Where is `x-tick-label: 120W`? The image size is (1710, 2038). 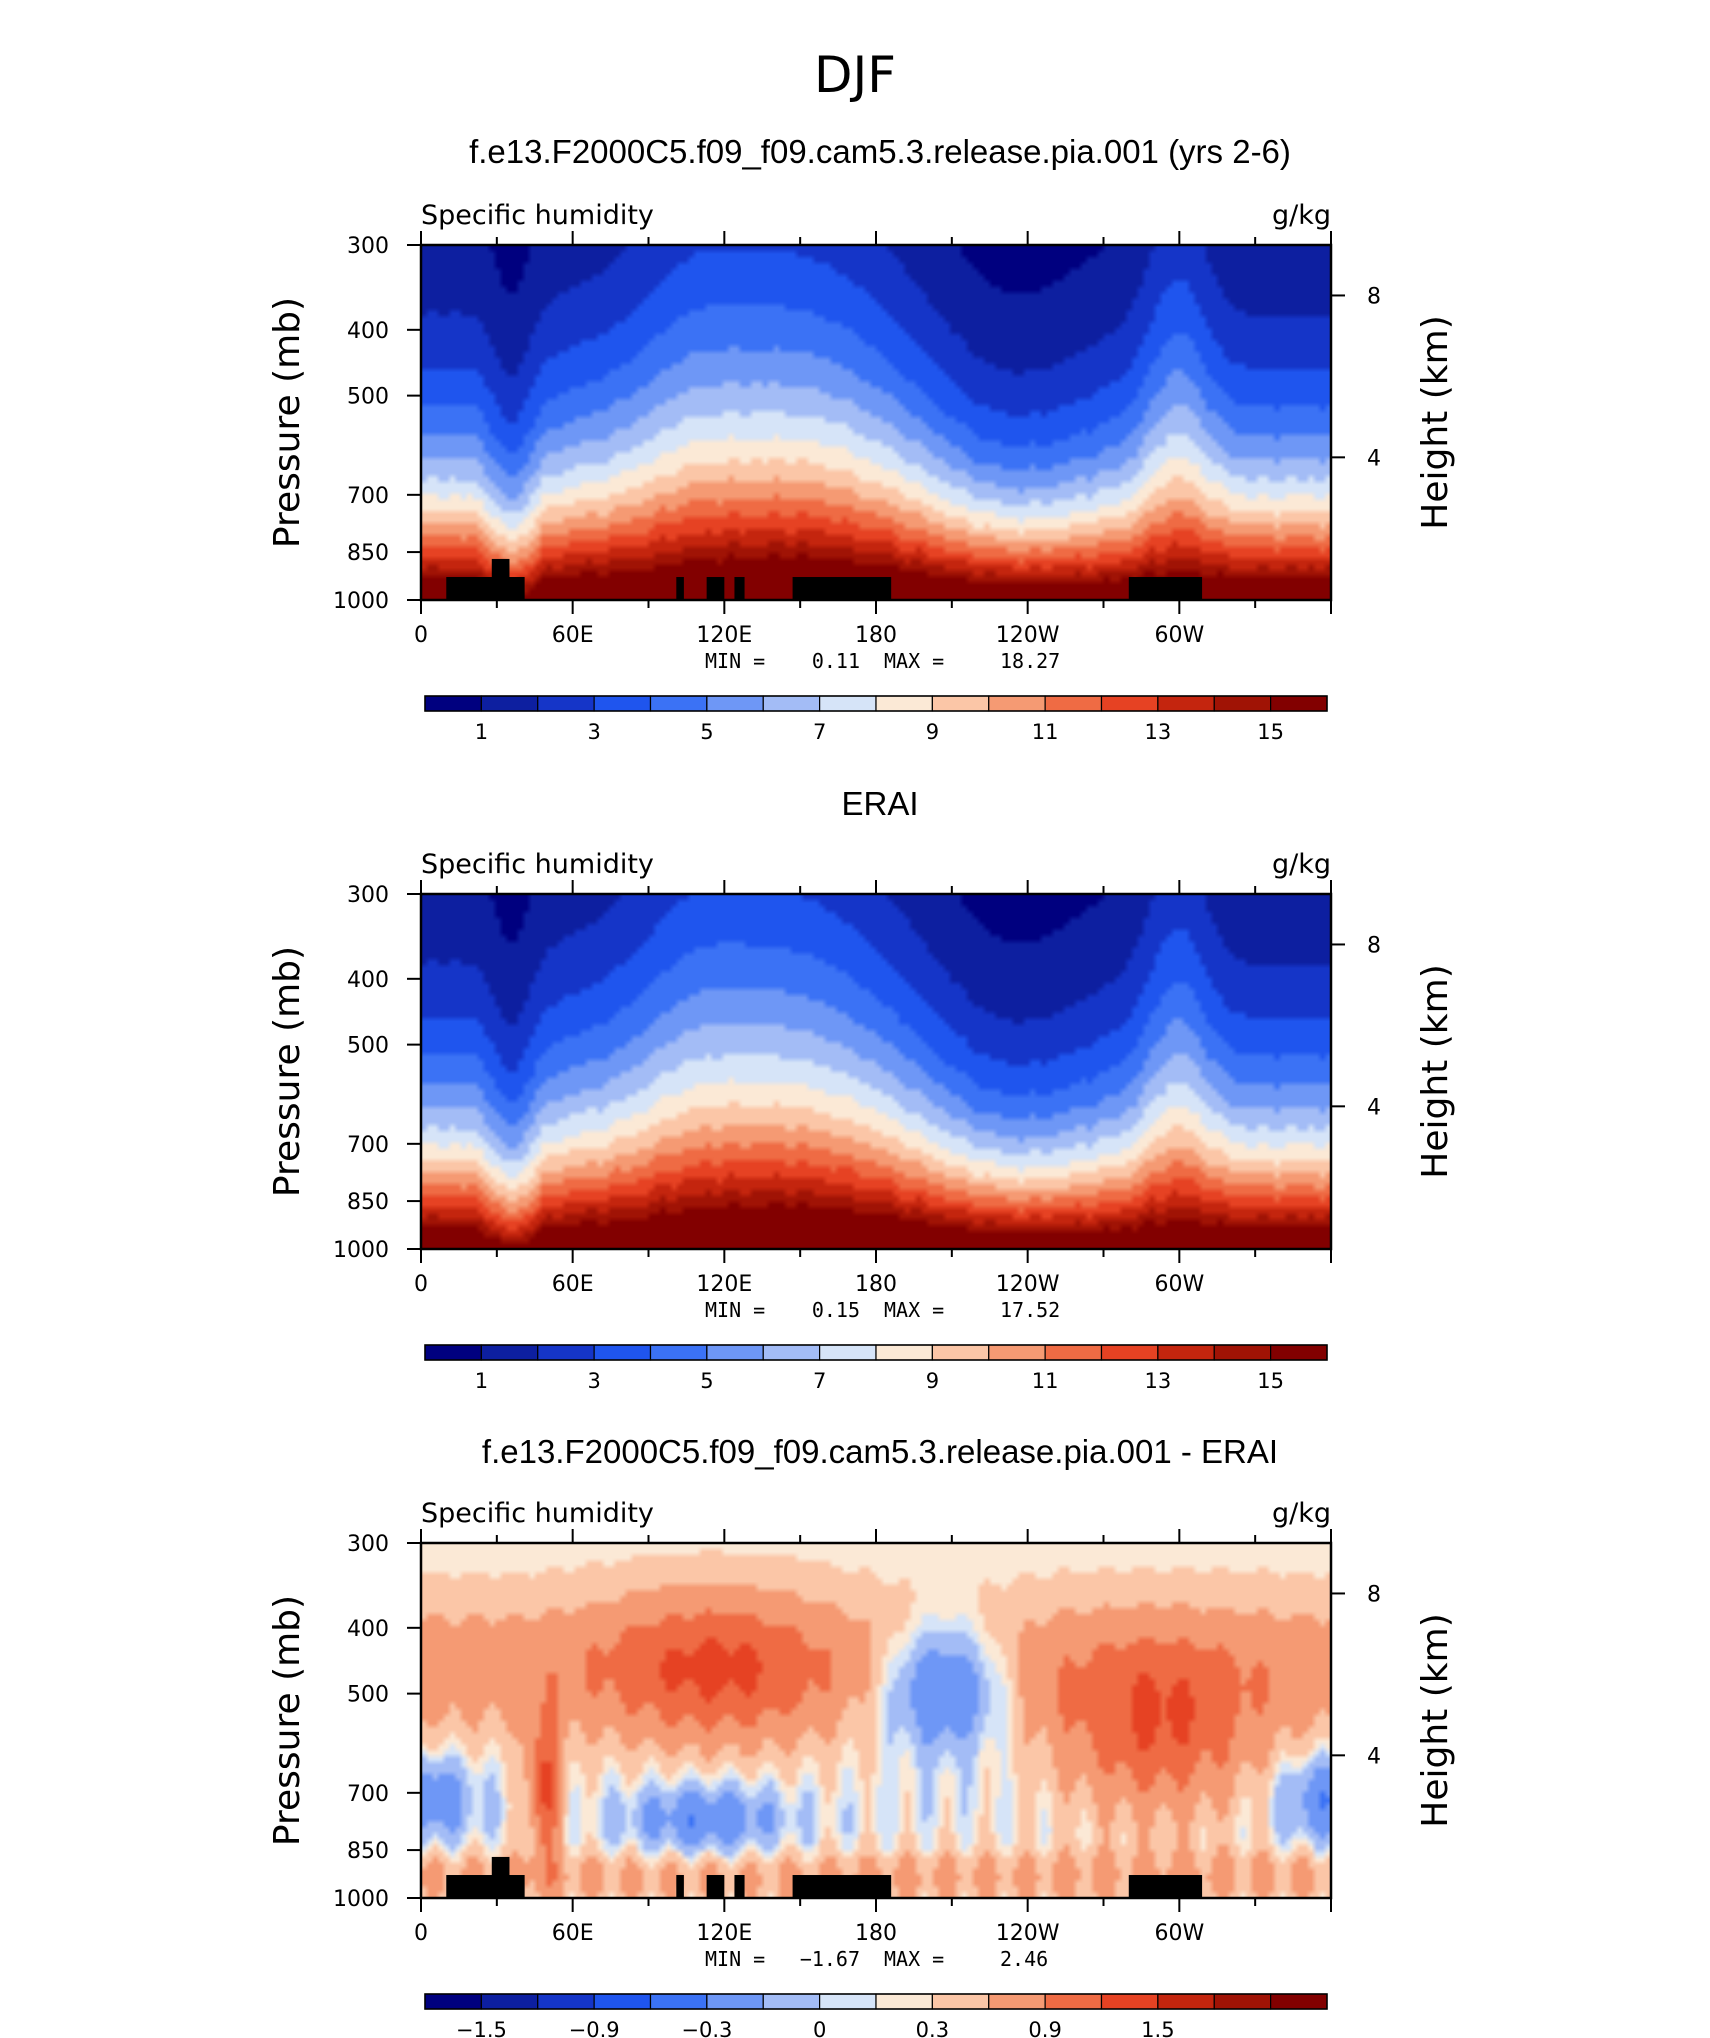
x-tick-label: 120W is located at coordinates (1028, 1284).